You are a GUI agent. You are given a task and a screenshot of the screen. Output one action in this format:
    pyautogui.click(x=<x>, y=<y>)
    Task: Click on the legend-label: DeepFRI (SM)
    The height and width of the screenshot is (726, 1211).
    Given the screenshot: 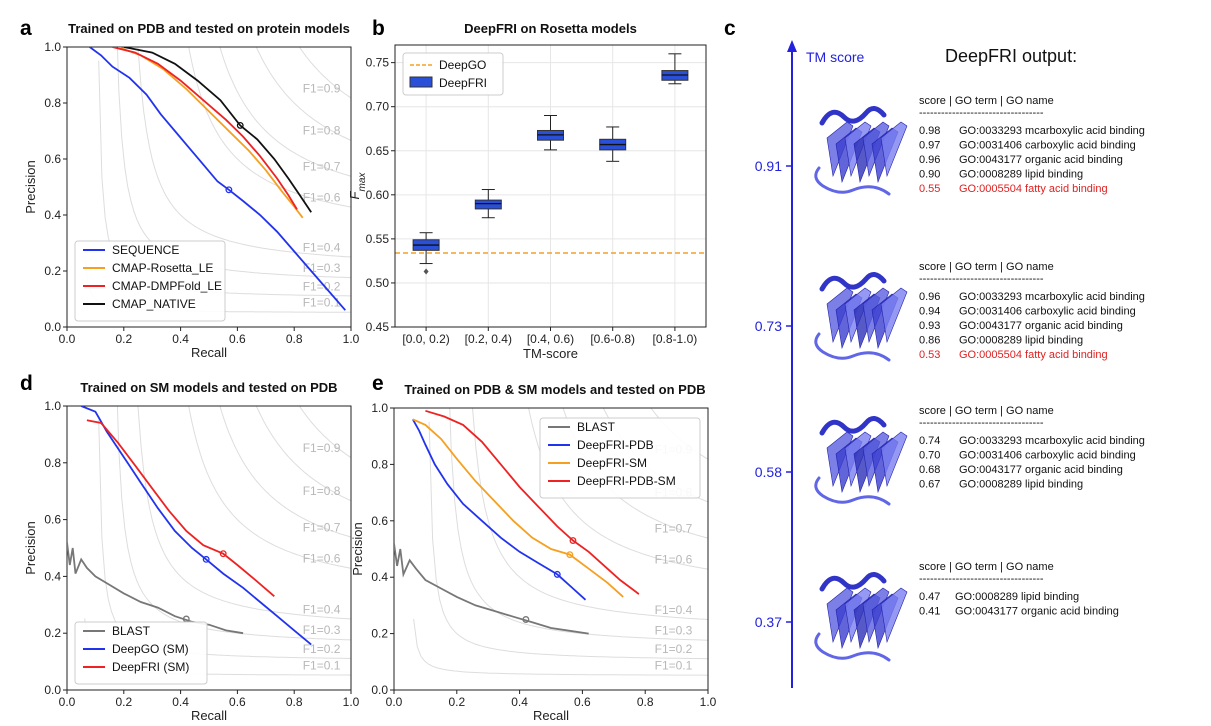 What is the action you would take?
    pyautogui.click(x=150, y=667)
    